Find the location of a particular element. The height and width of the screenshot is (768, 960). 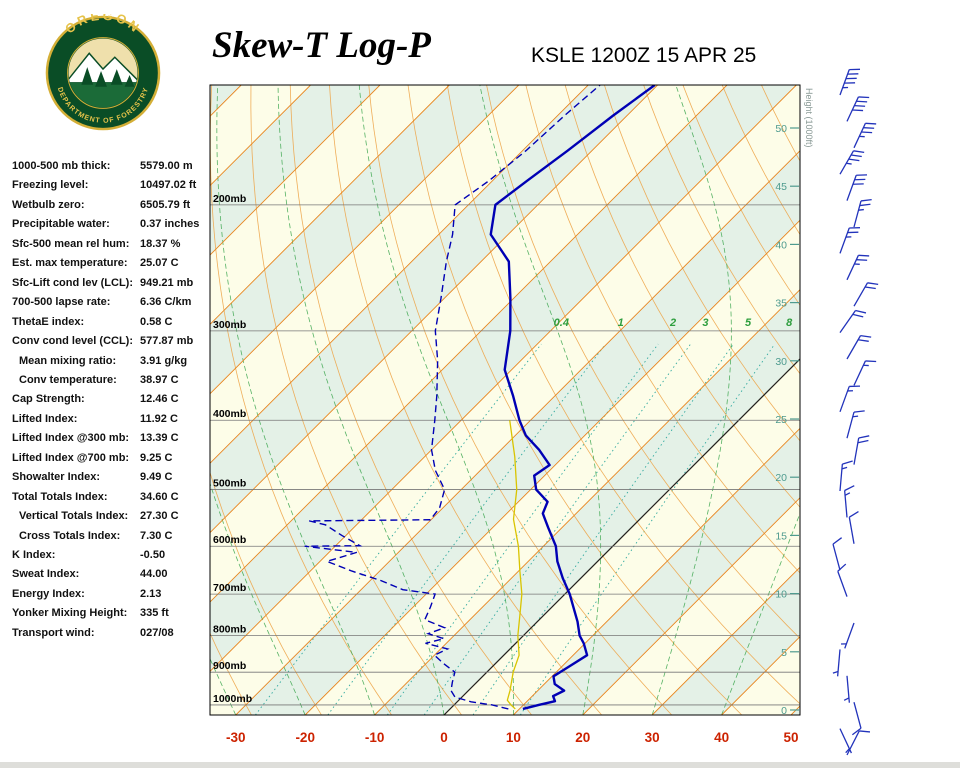

index-label: Sfc-Lift cond lev (LCL): is located at coordinates (72, 282).